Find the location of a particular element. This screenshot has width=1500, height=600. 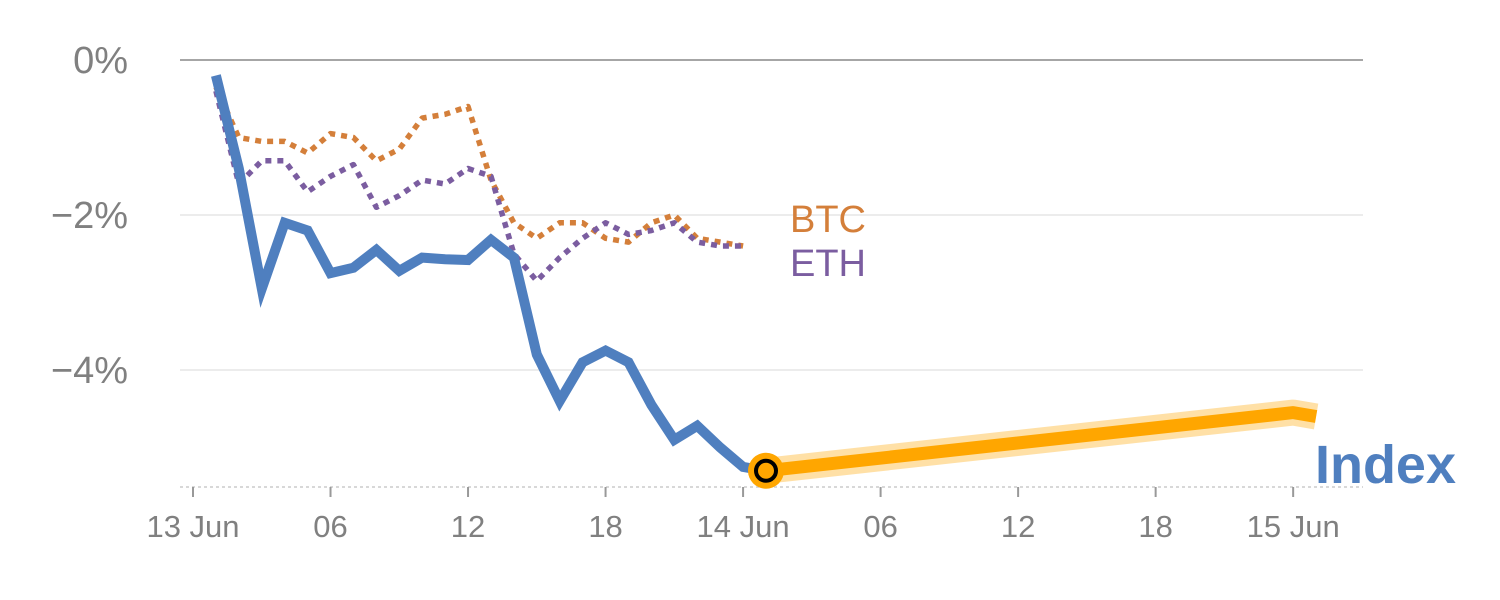

series-line-btc is located at coordinates (478, 167).